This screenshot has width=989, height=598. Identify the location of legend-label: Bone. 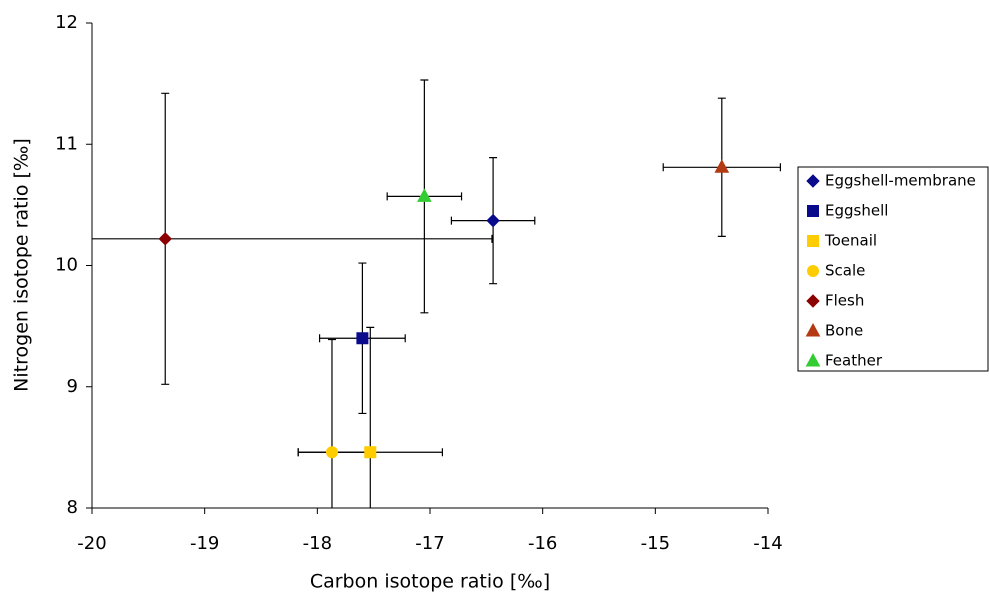
(844, 331).